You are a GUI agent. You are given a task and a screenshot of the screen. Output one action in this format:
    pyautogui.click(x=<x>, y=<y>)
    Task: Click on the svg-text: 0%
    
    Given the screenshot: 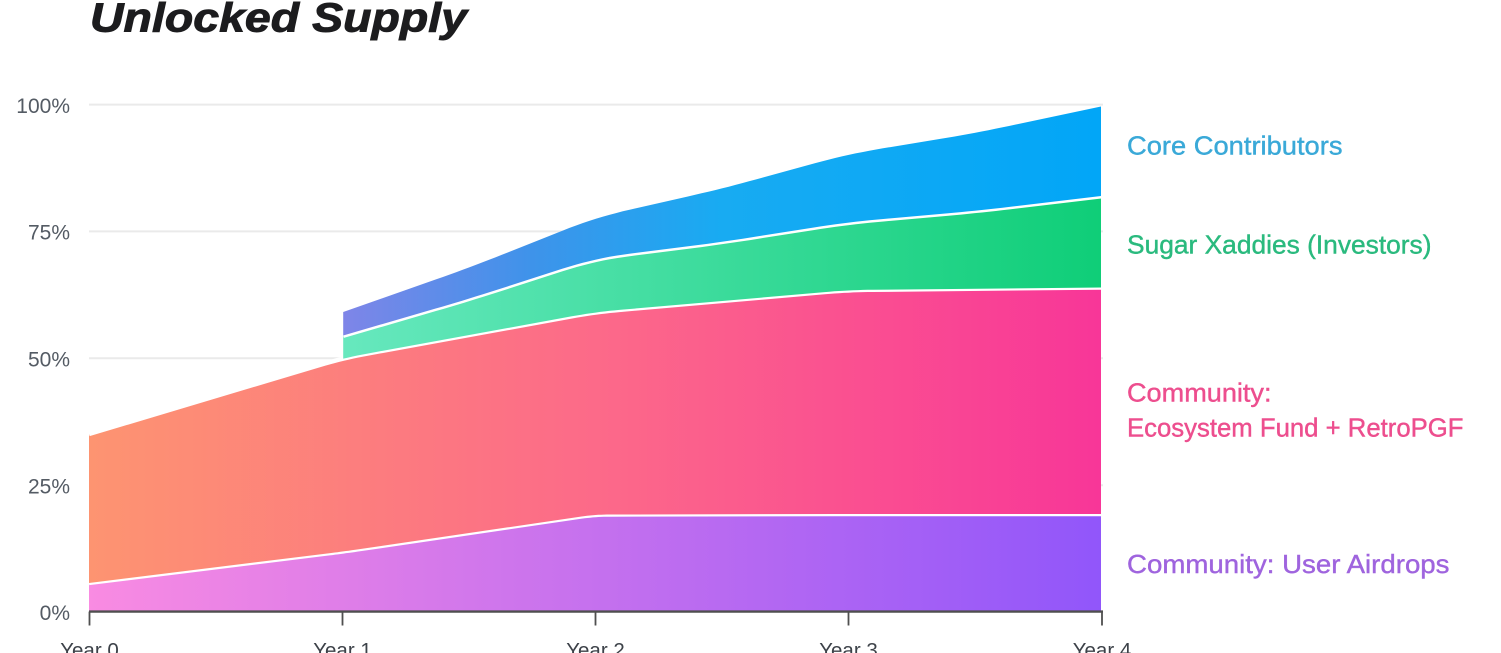 What is the action you would take?
    pyautogui.click(x=55, y=613)
    